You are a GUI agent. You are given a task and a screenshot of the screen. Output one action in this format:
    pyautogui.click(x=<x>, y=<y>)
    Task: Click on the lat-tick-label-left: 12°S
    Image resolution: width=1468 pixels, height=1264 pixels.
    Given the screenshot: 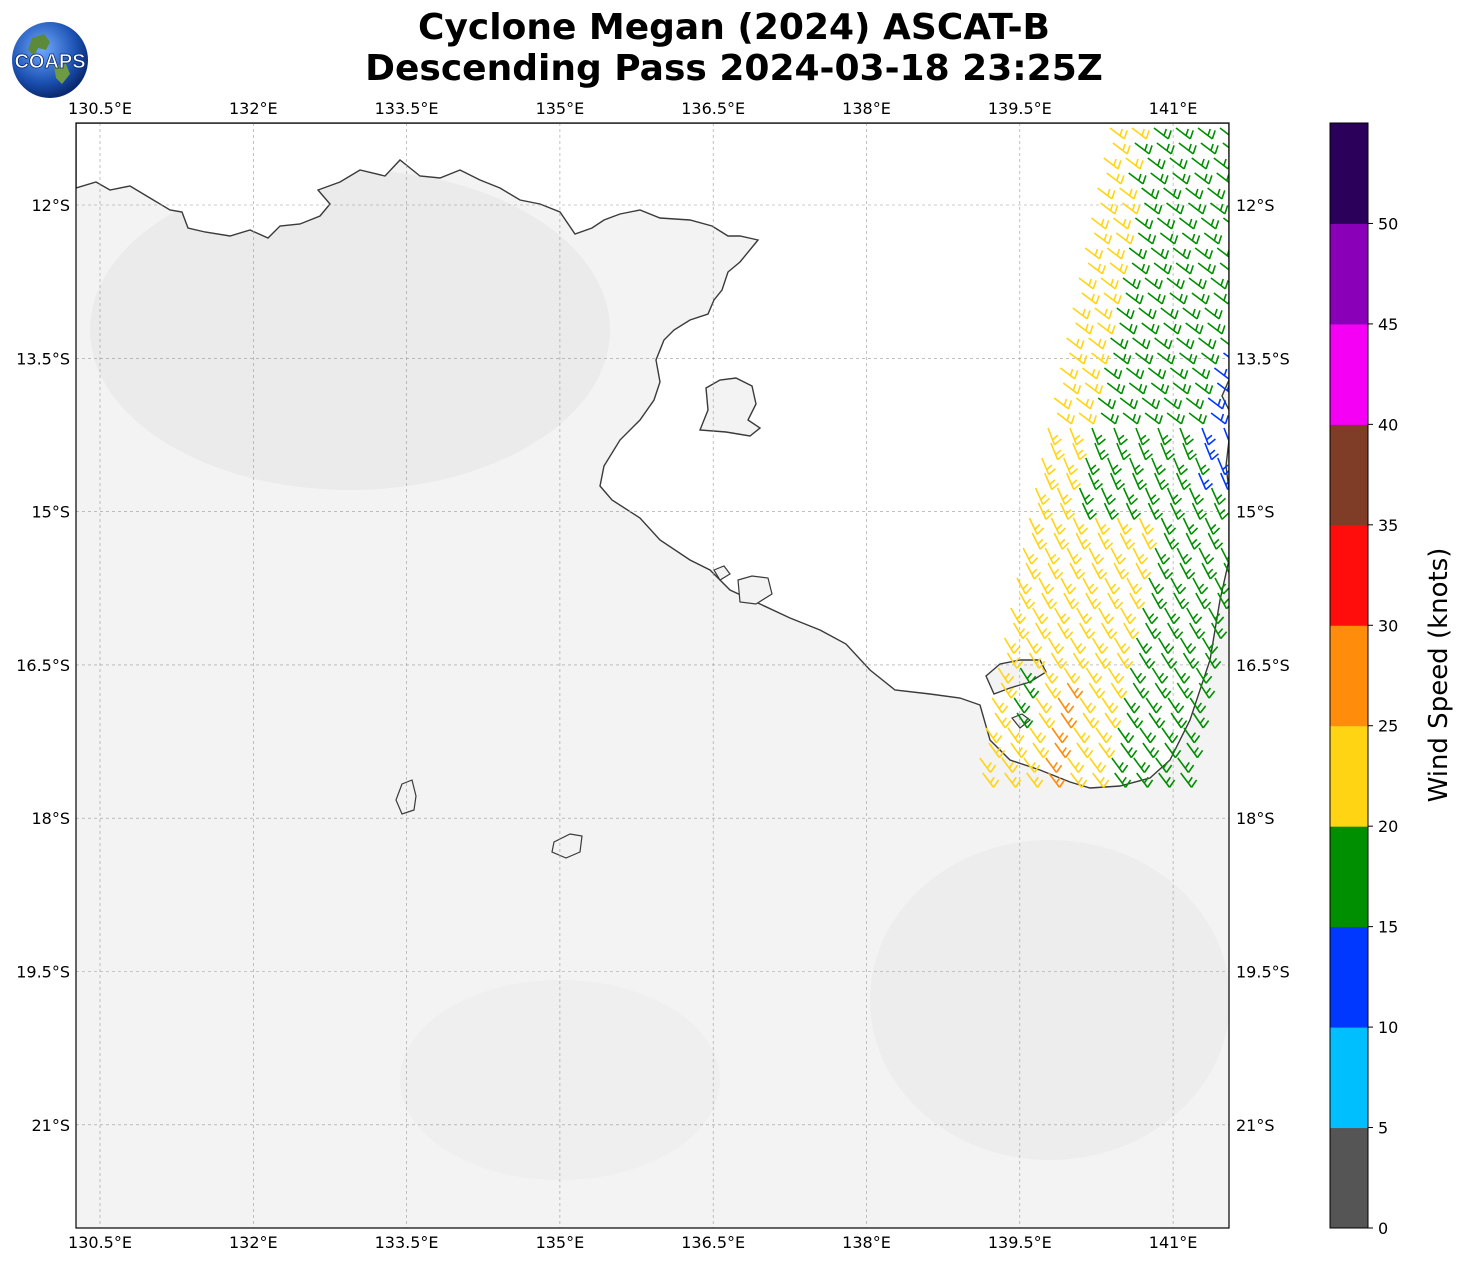 What is the action you would take?
    pyautogui.click(x=50, y=205)
    